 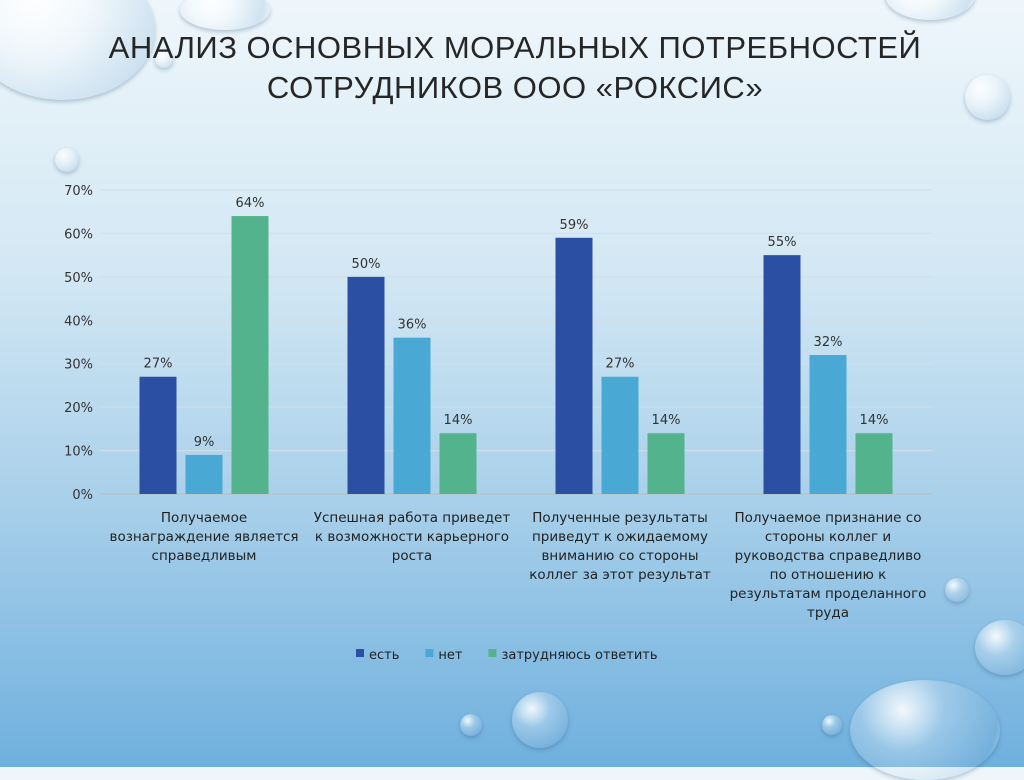 I want to click on x-category-label: коллег за этот результат, so click(x=620, y=575).